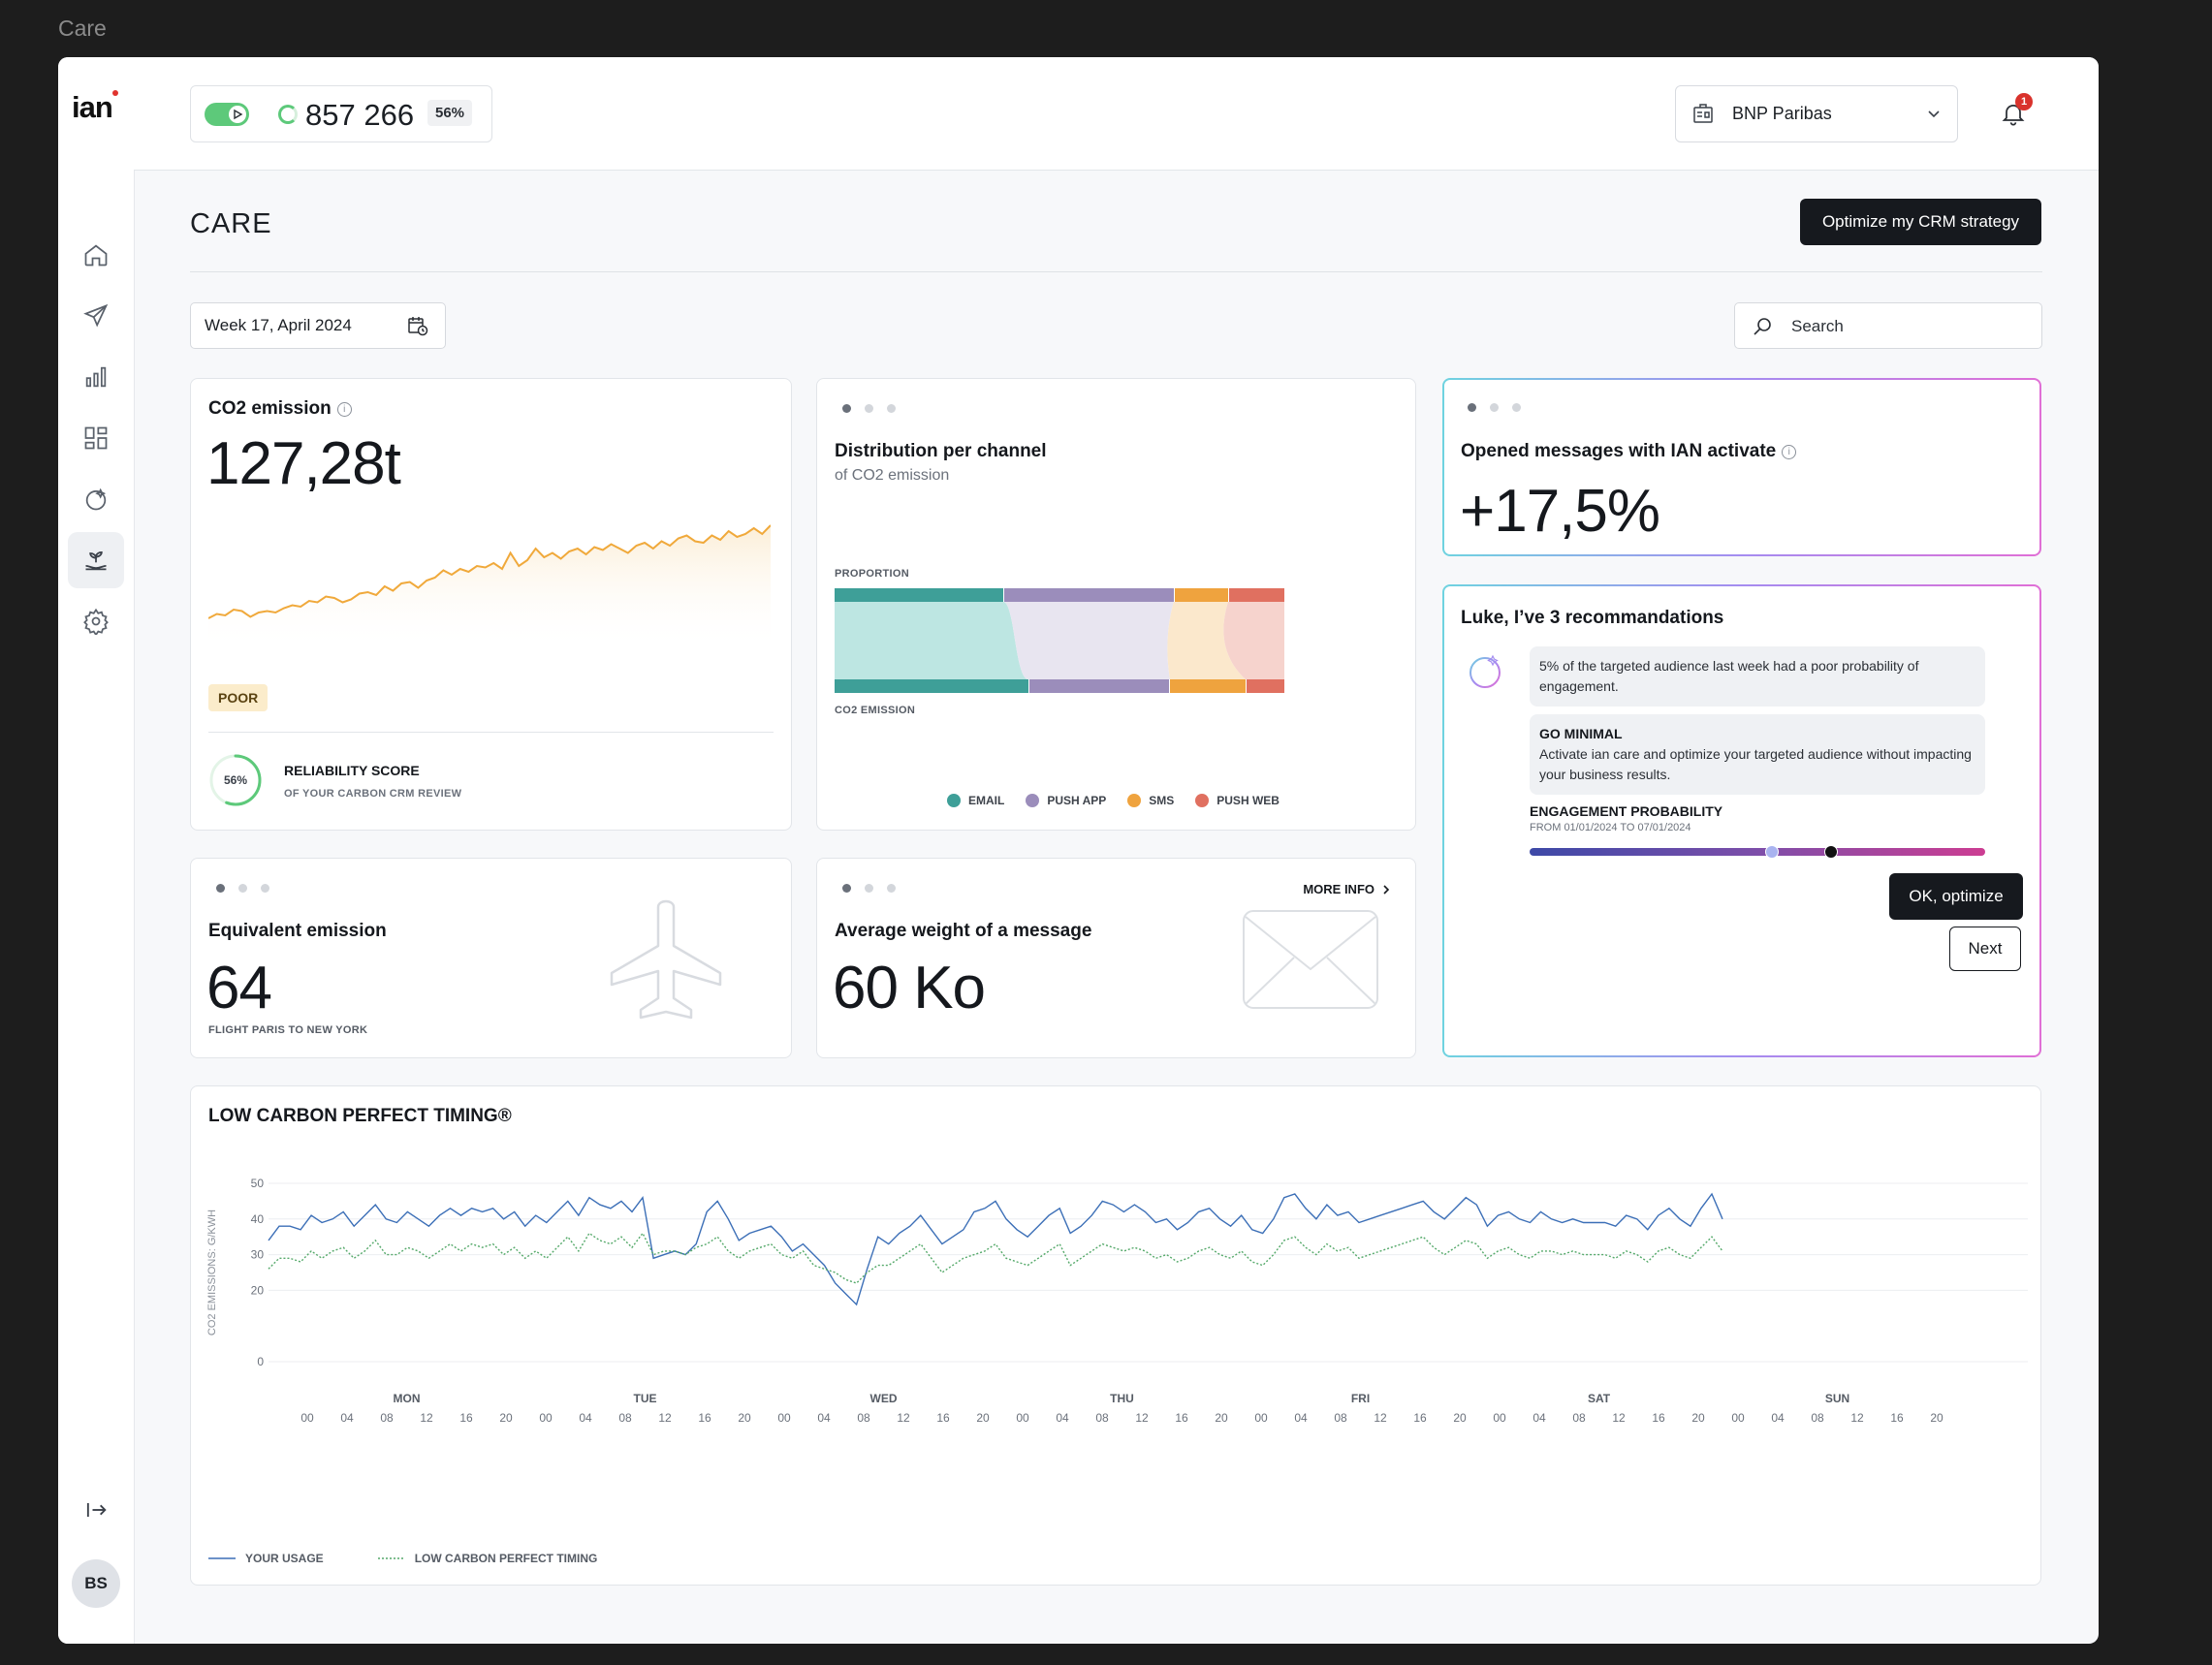 The height and width of the screenshot is (1665, 2212). I want to click on optimize-crm-strategy-button: Optimize my CRM strategy, so click(1920, 222).